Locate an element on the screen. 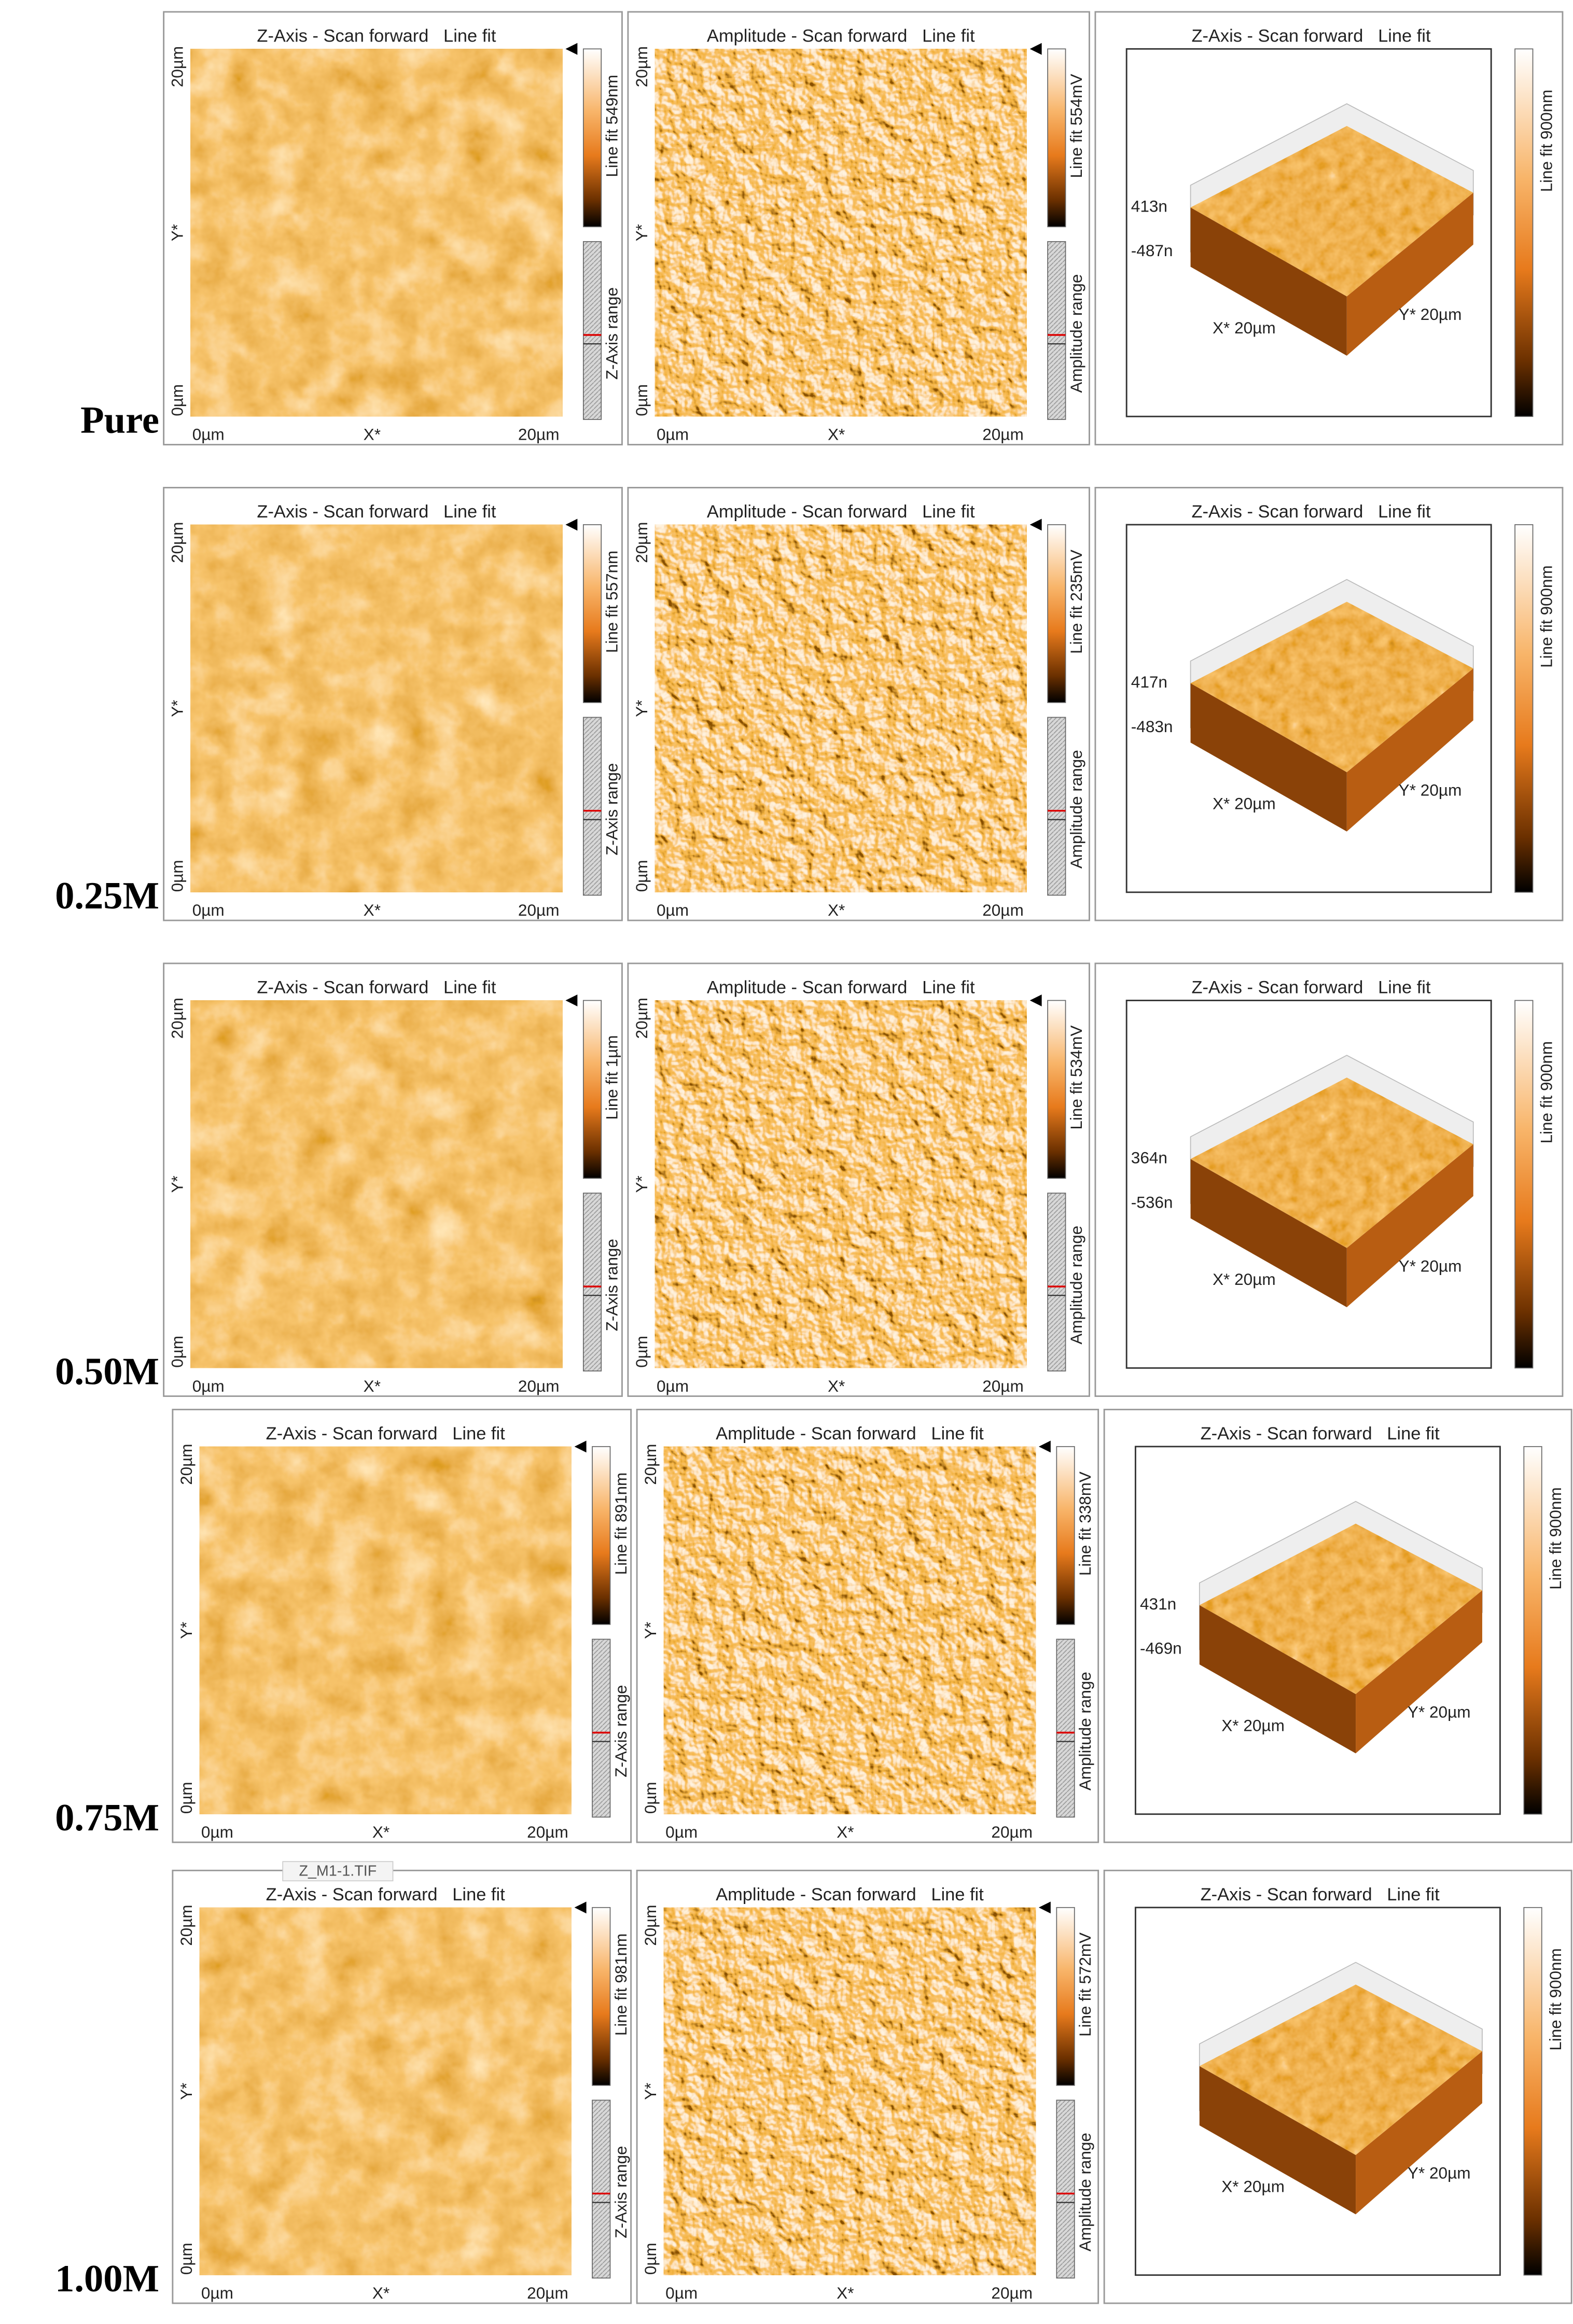 The image size is (1573, 2324). left-wall is located at coordinates (1268, 281).